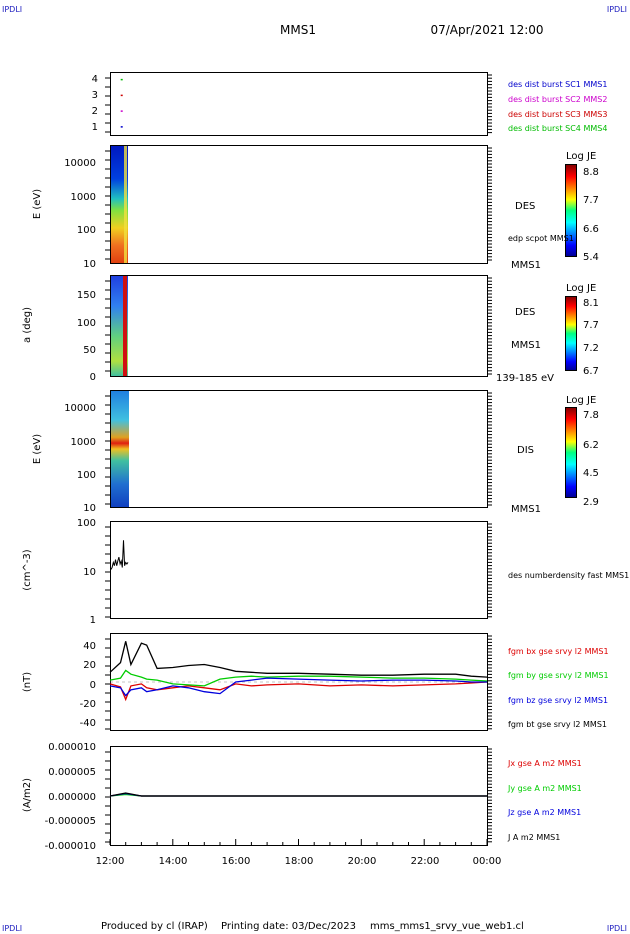 The height and width of the screenshot is (934, 630). What do you see at coordinates (121, 95) in the screenshot?
I see `availability-mark-sc3` at bounding box center [121, 95].